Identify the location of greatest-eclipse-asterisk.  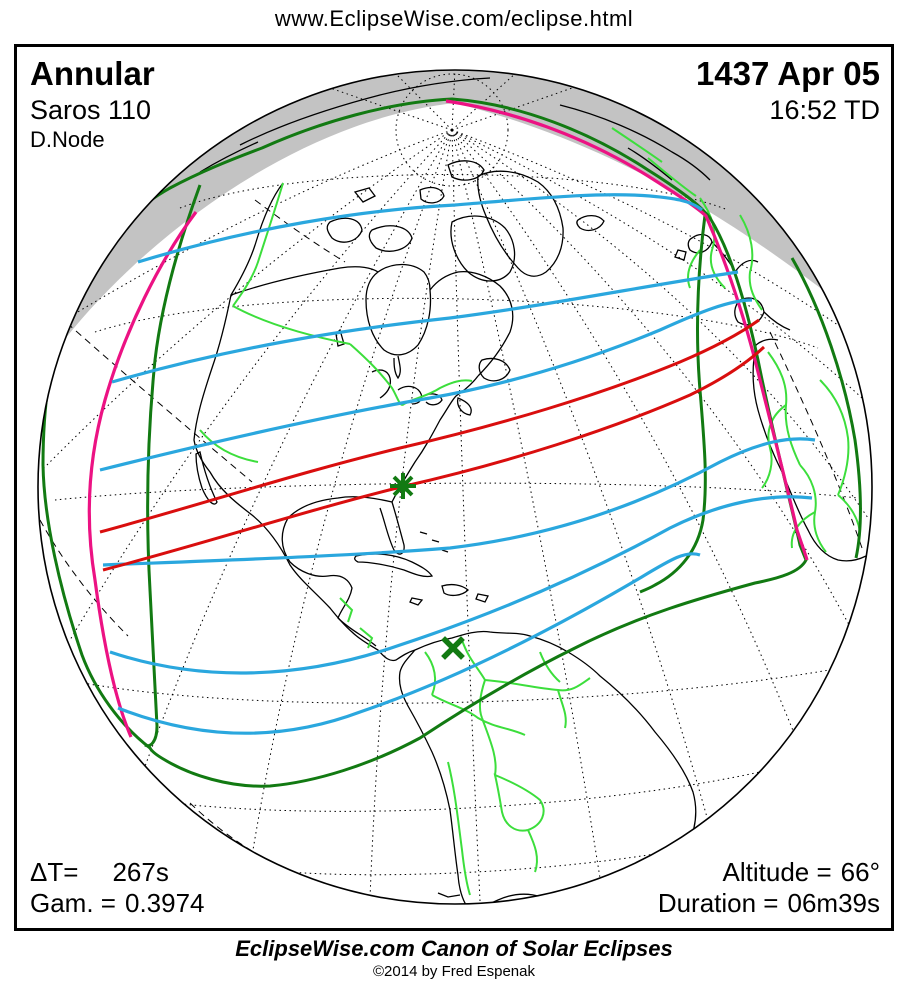
(403, 486).